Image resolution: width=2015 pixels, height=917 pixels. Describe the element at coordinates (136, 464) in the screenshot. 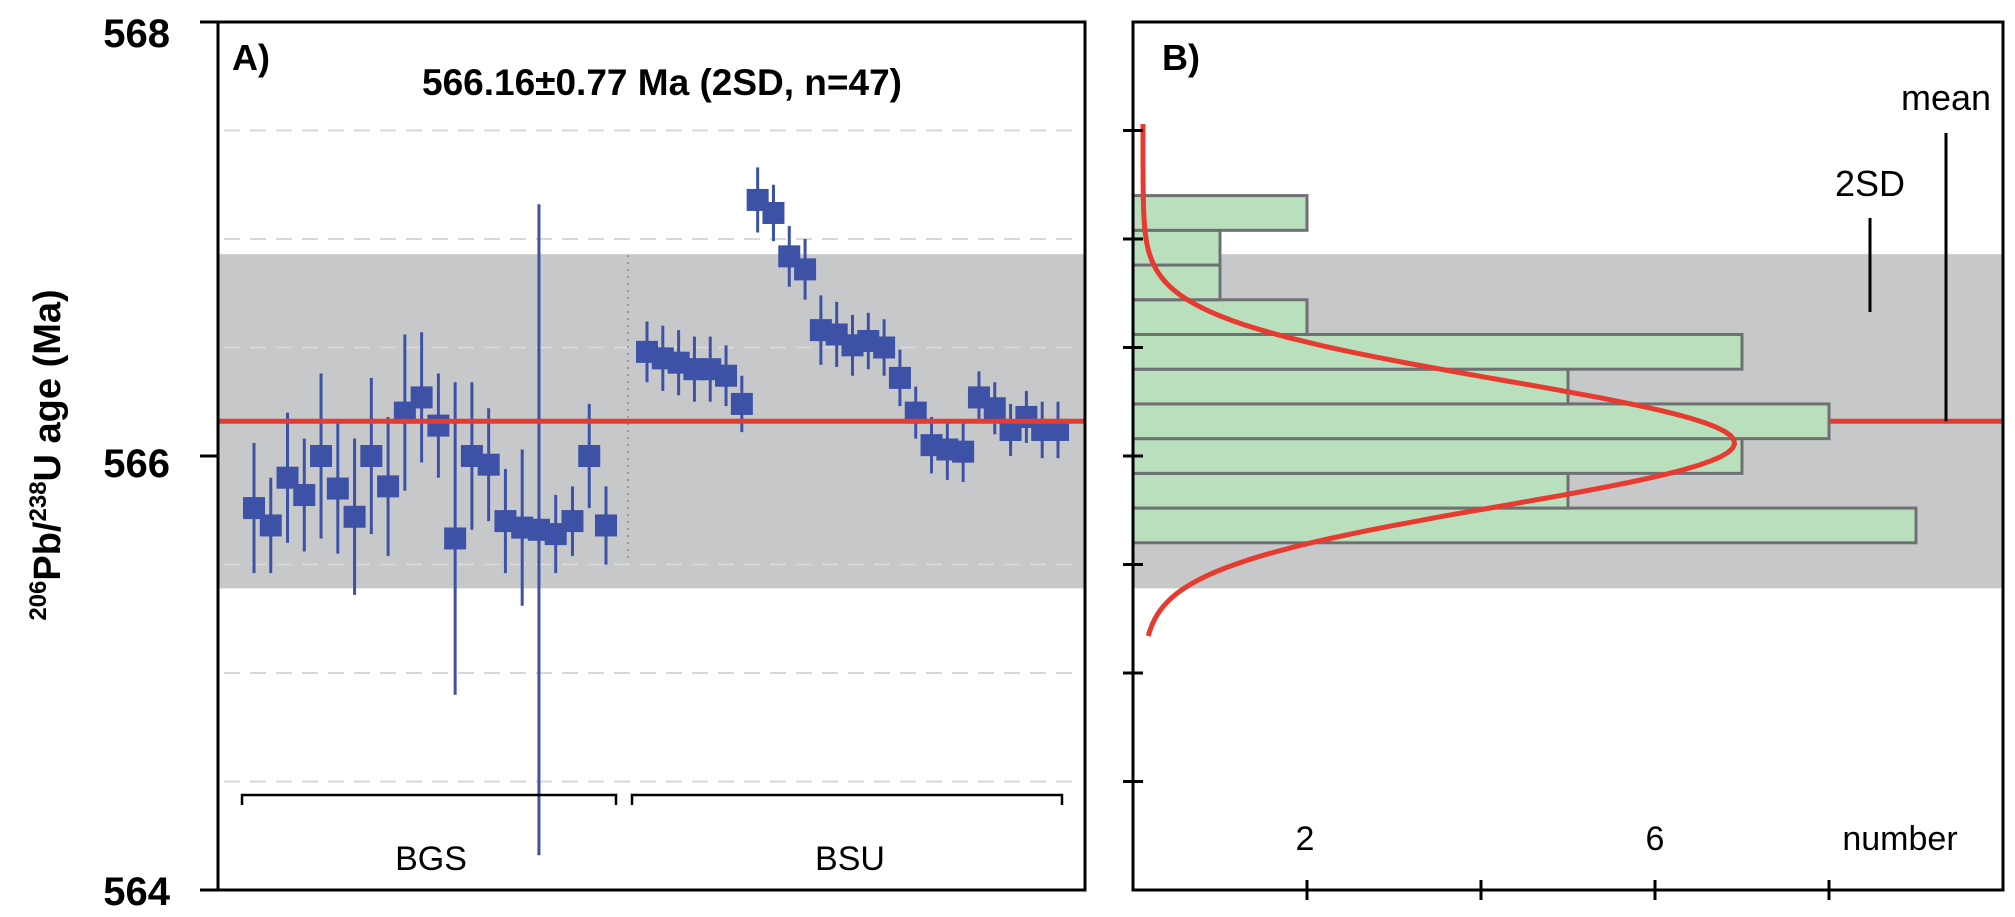

I see `y-tick-label-566: 566` at that location.